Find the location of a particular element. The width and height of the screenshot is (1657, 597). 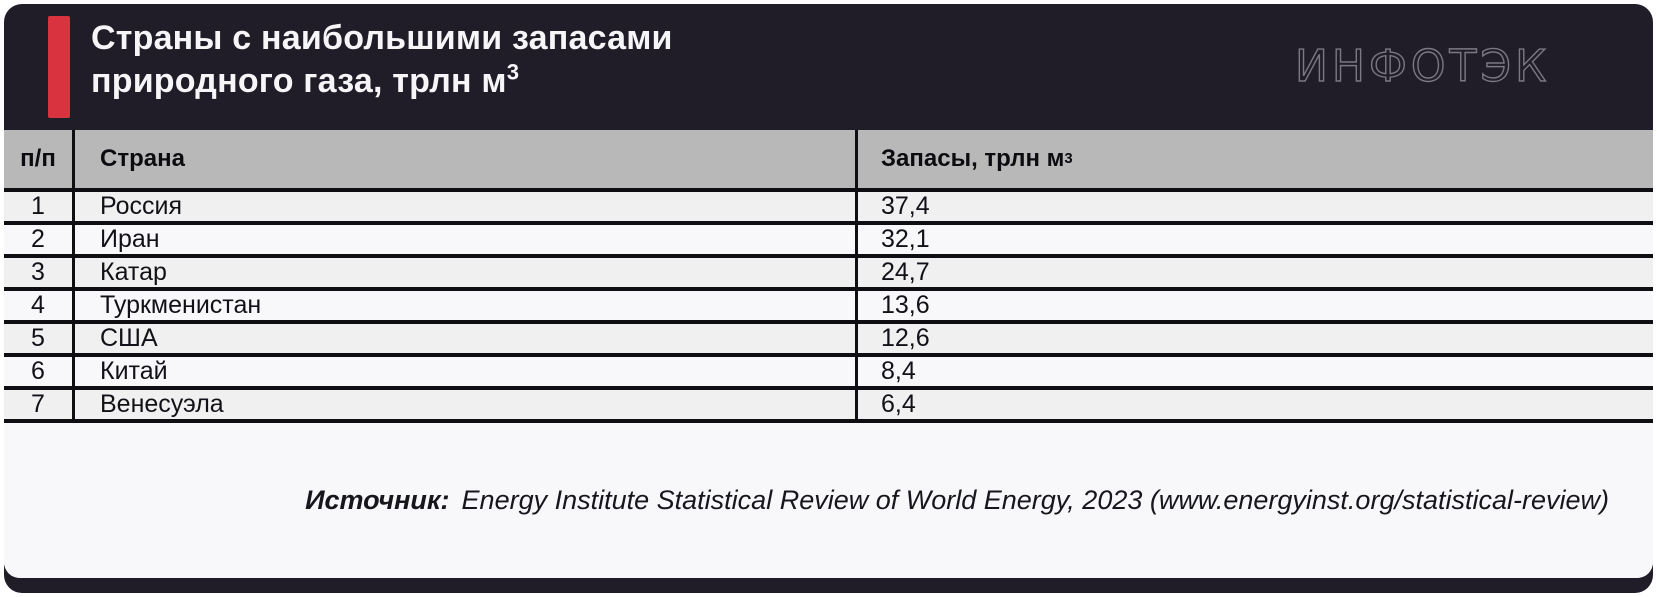

infotek-logo-icon: ИНФОТЭК is located at coordinates (1422, 66).